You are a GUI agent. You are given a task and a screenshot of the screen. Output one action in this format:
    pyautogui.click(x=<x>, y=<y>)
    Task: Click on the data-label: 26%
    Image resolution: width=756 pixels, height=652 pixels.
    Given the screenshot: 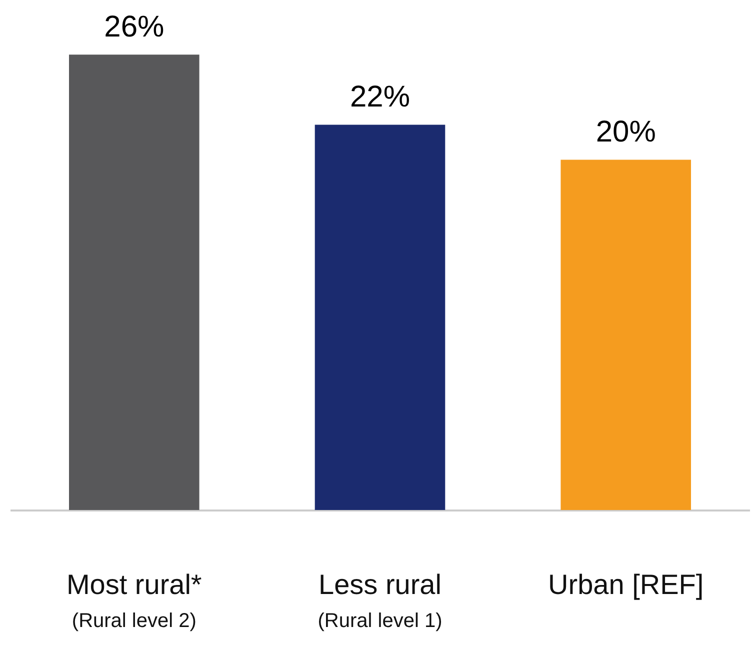 What is the action you would take?
    pyautogui.click(x=134, y=27)
    